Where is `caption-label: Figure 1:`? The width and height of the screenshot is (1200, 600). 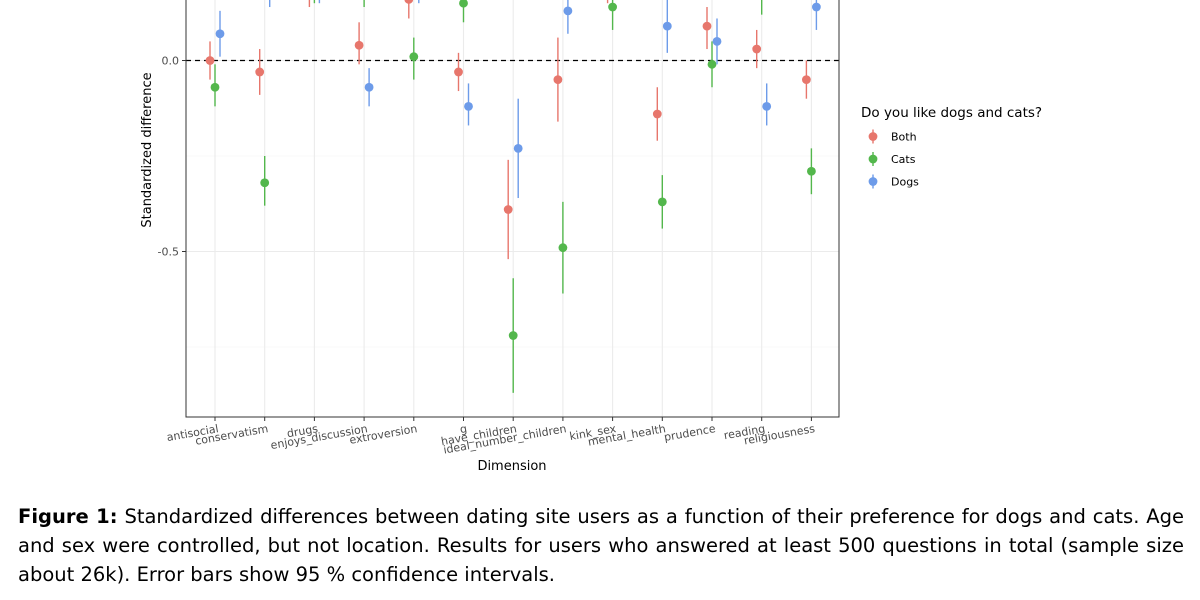 caption-label: Figure 1: is located at coordinates (68, 516).